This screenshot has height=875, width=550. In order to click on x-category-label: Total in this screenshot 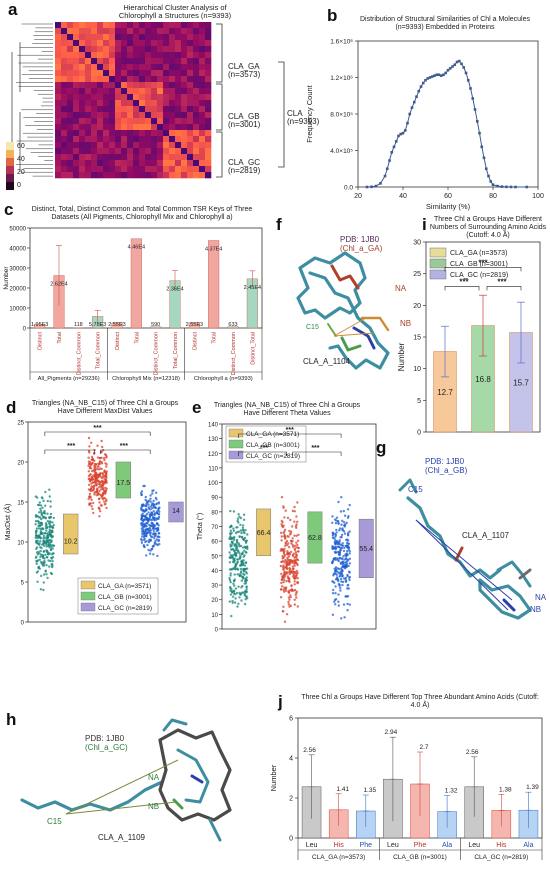, I will do `click(137, 338)`.